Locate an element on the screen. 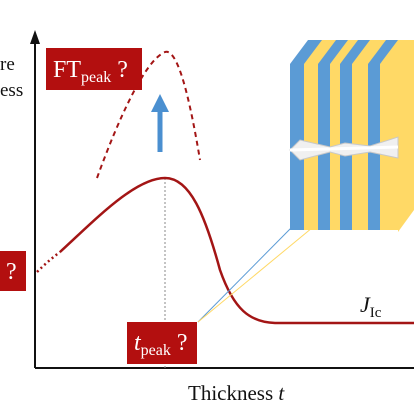 The image size is (414, 414). projection-line-blue is located at coordinates (245, 274).